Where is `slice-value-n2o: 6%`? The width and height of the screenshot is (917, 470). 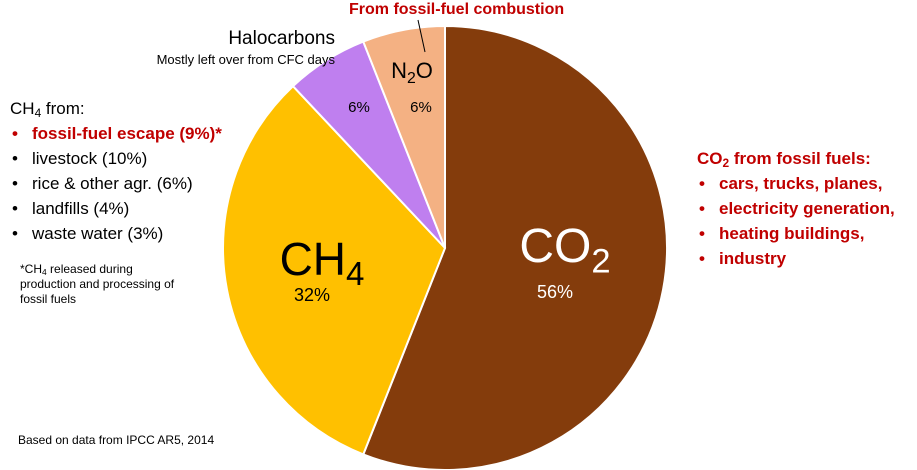 slice-value-n2o: 6% is located at coordinates (421, 107).